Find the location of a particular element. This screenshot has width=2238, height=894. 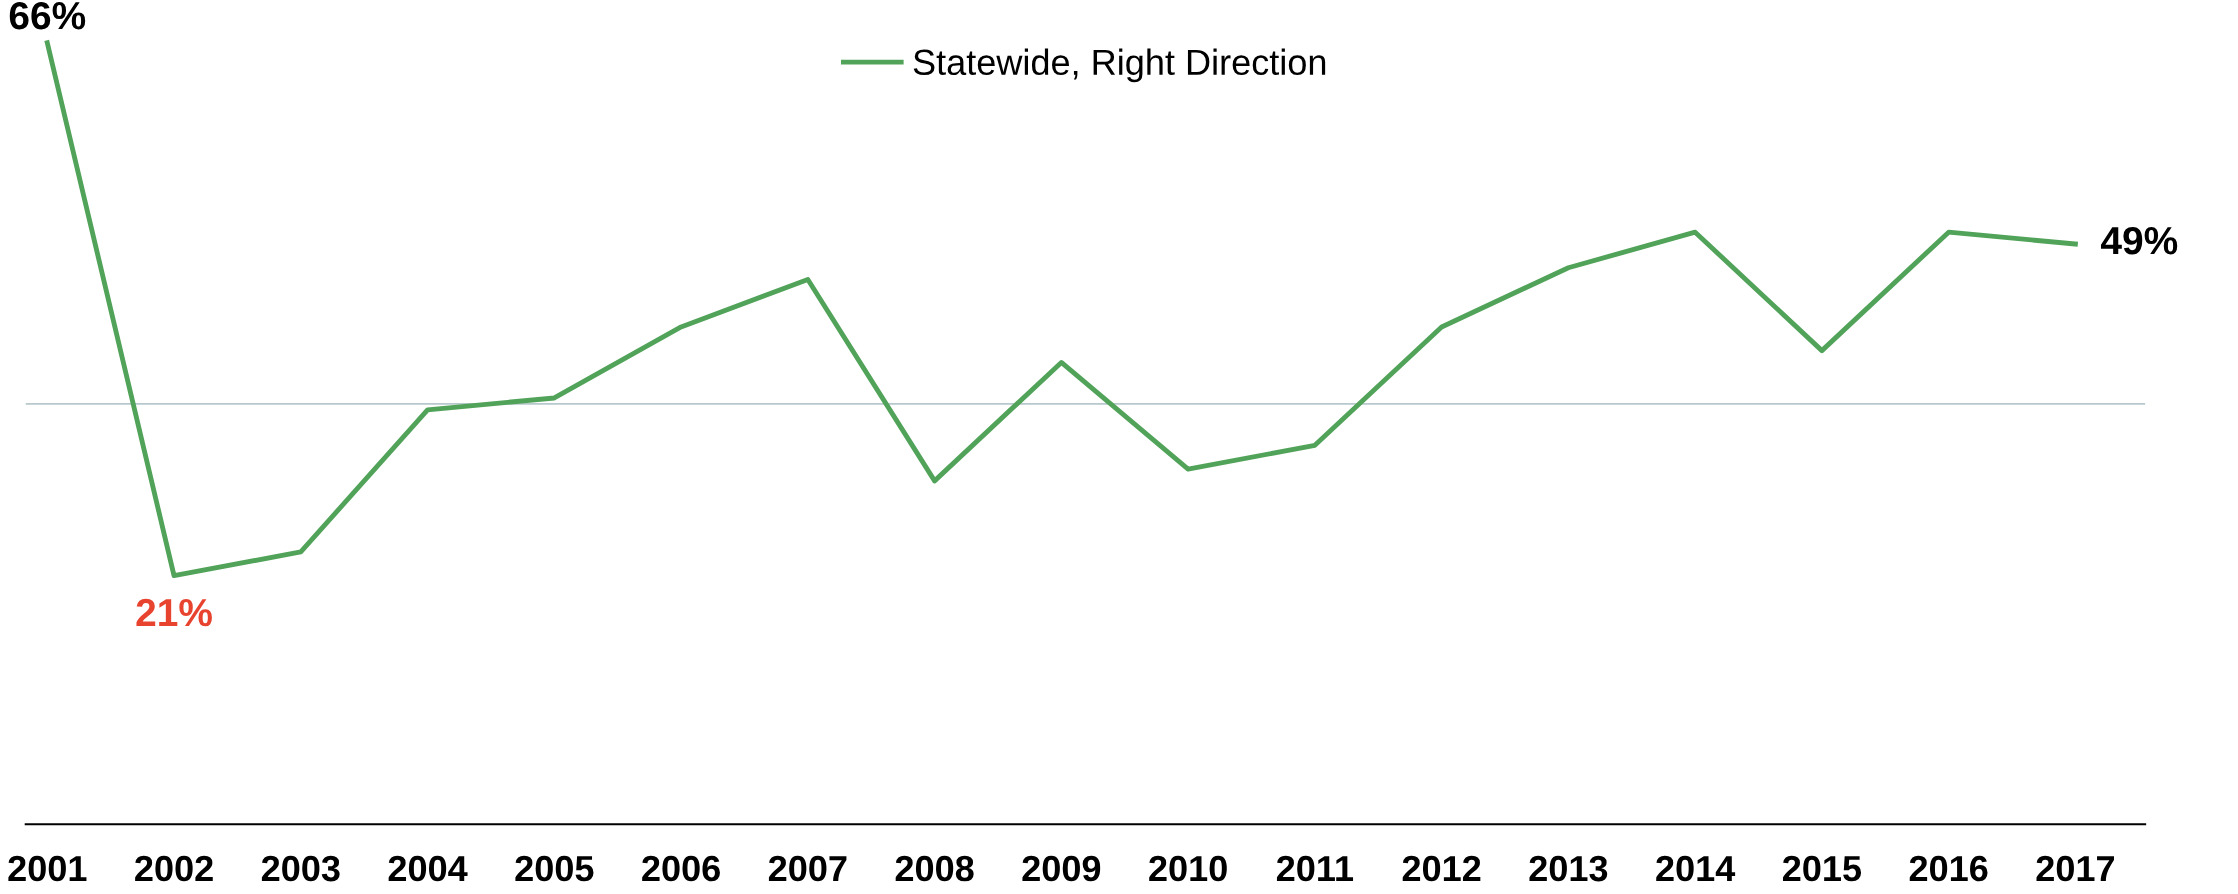

legend-label: Statewide, Right Direction is located at coordinates (1119, 65).